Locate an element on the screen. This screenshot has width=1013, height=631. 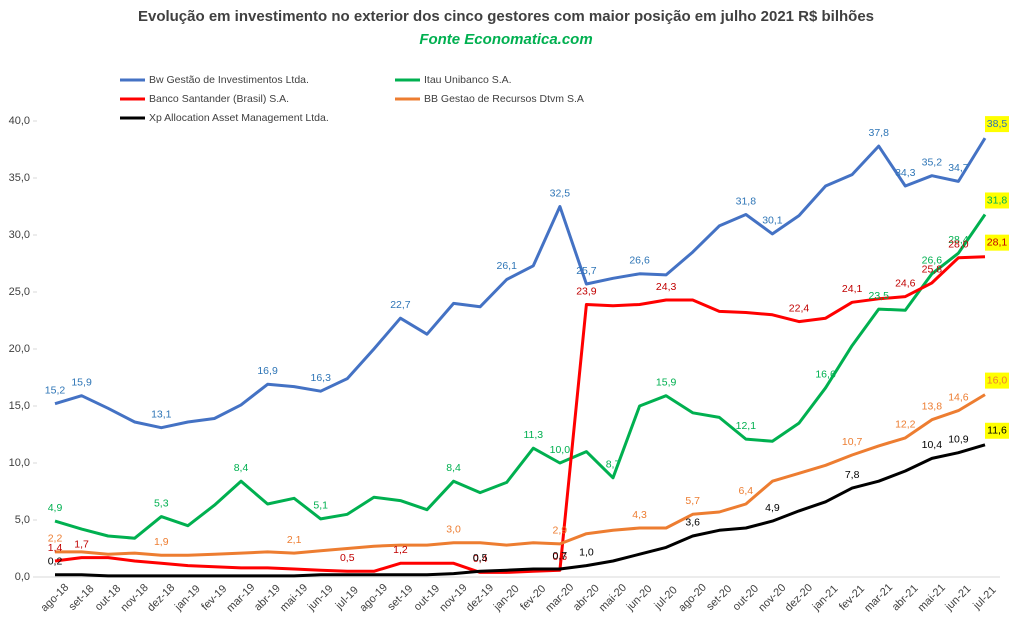
x-tick-label: out-18 is located at coordinates (108, 598).